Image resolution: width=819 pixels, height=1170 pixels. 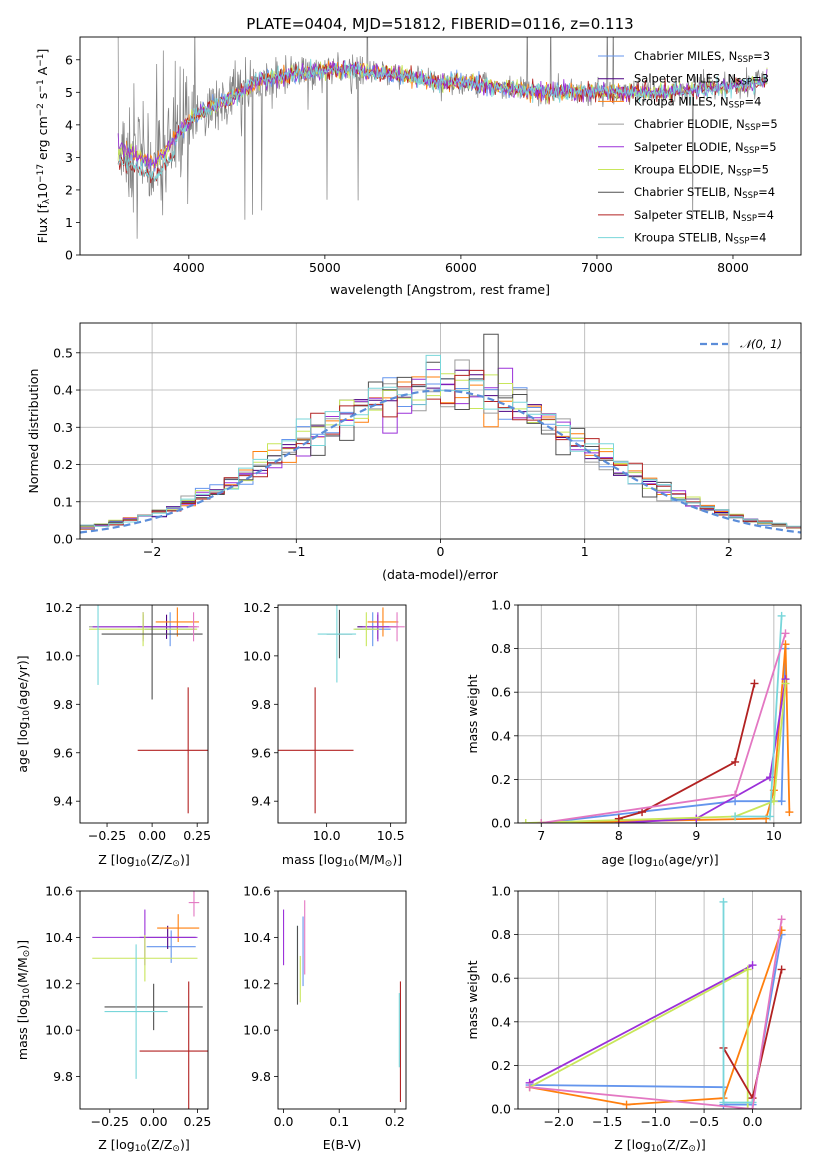 I want to click on y-tick-label: 10.6, so click(x=257, y=891).